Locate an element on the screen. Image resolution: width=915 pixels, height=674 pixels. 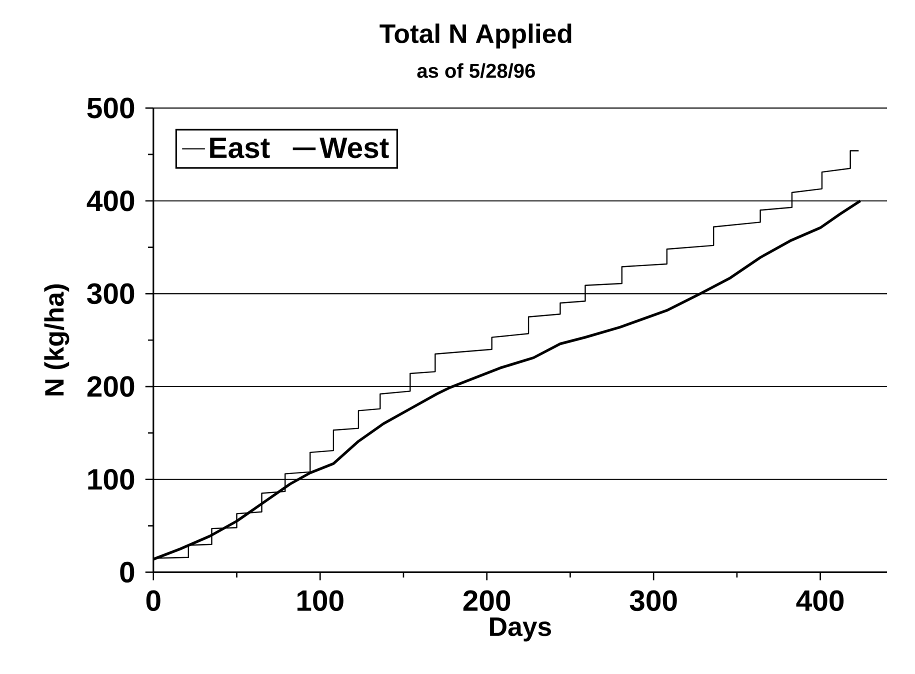
x-tick-label: 0 is located at coordinates (153, 601).